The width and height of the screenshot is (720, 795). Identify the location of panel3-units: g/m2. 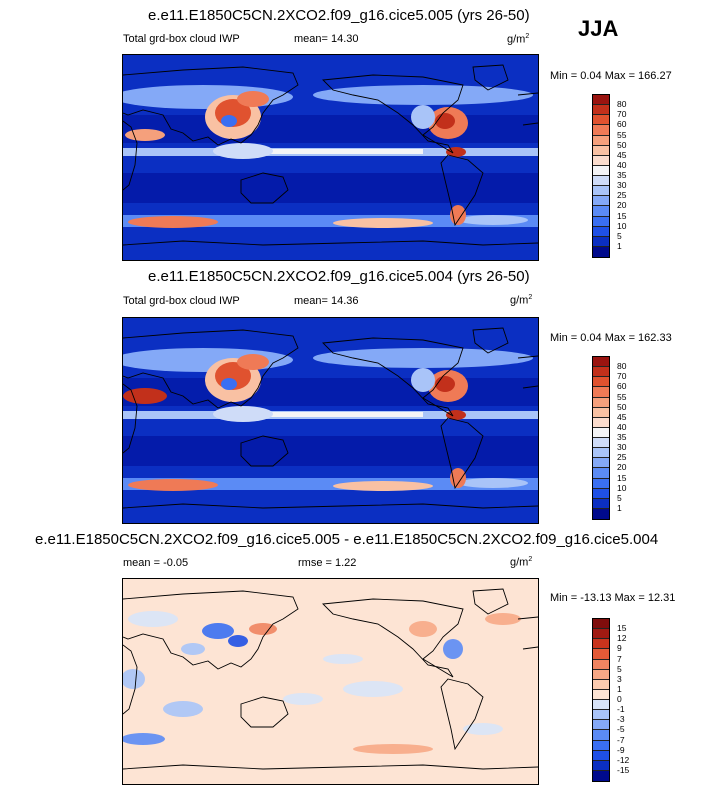
(521, 562).